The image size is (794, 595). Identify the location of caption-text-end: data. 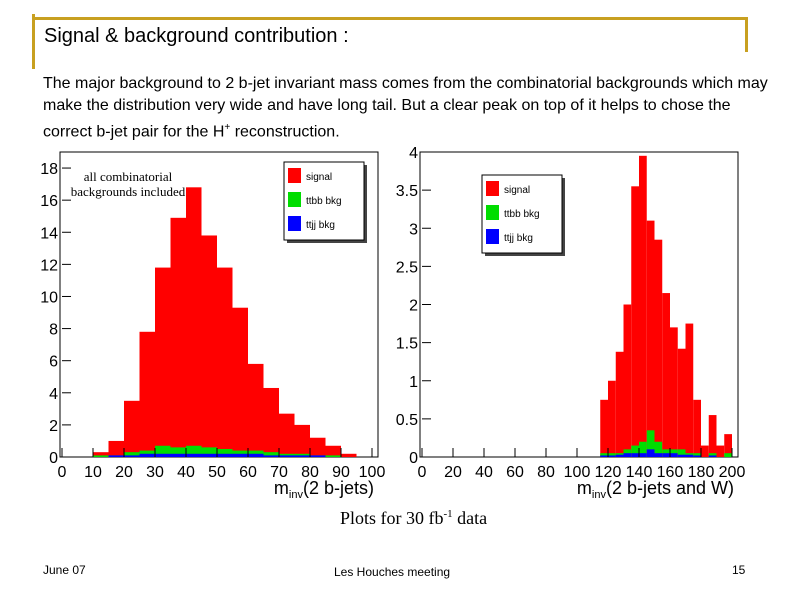
(470, 518).